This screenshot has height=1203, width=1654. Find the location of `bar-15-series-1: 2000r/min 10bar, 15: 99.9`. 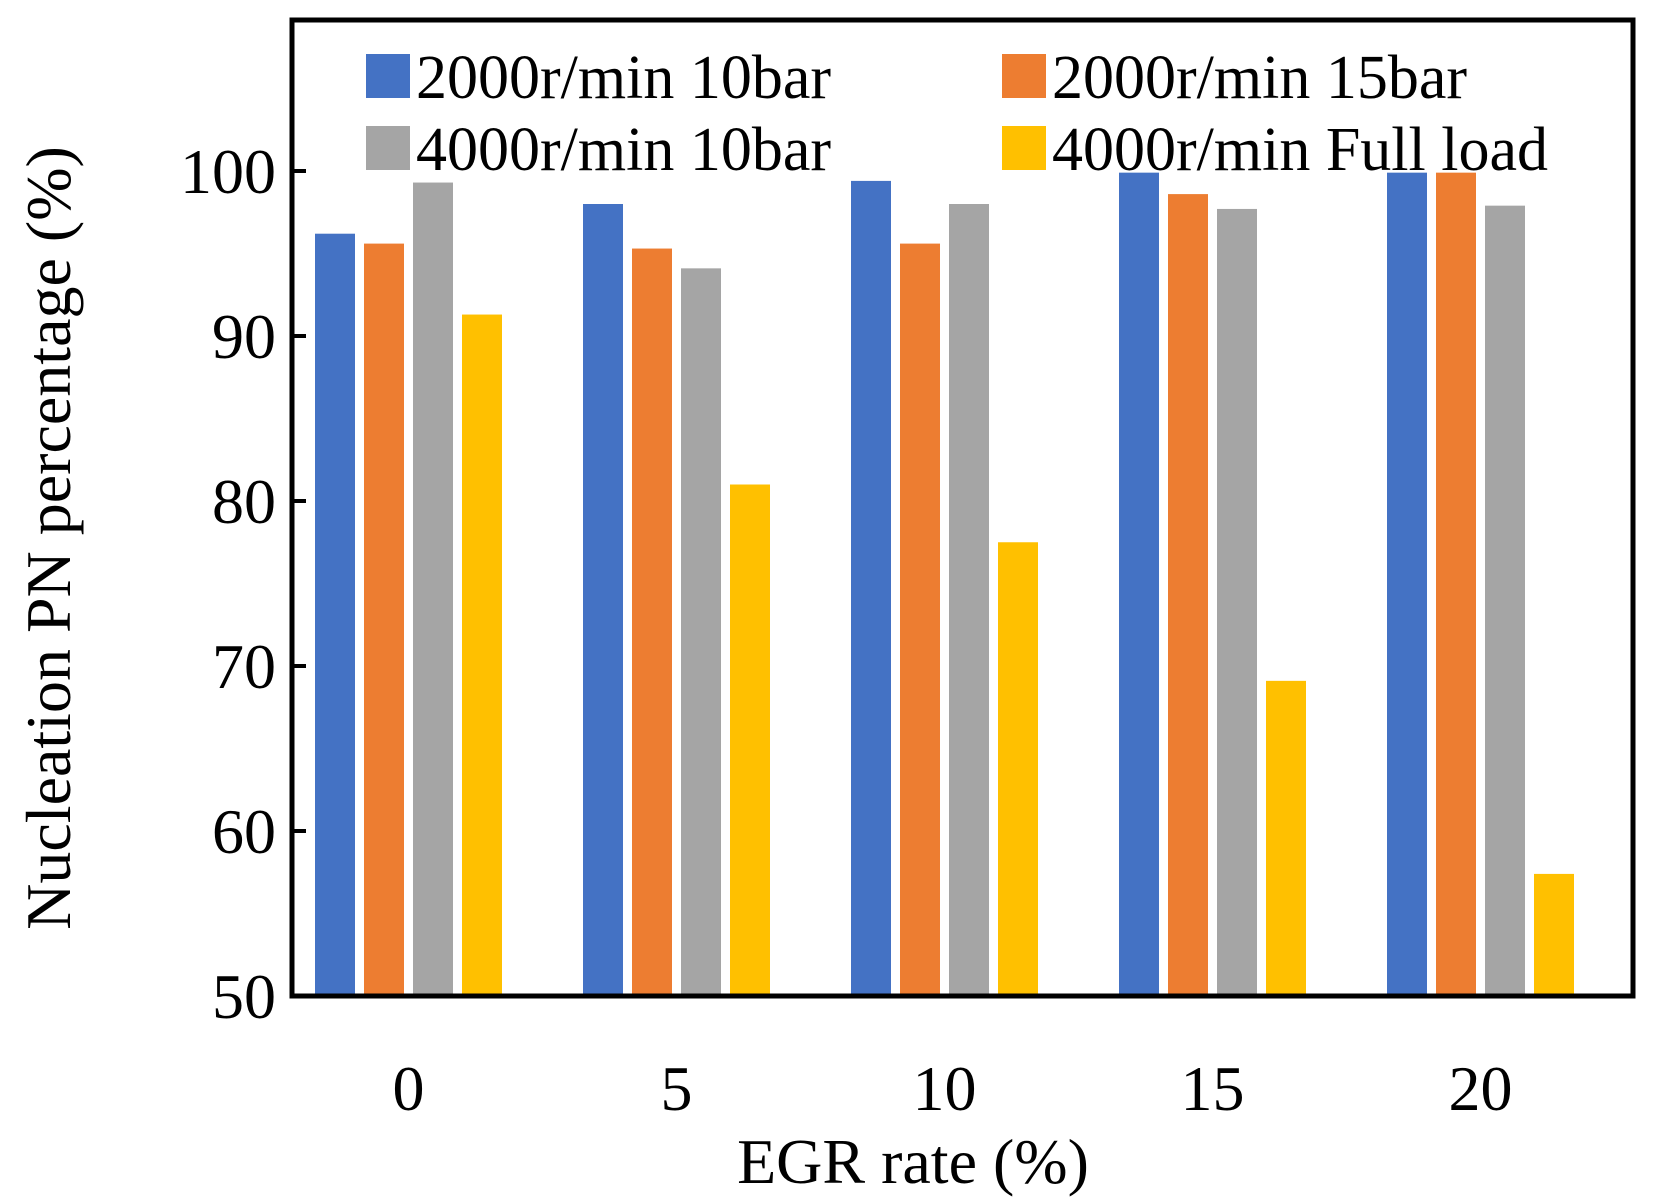

bar-15-series-1: 2000r/min 10bar, 15: 99.9 is located at coordinates (1139, 584).